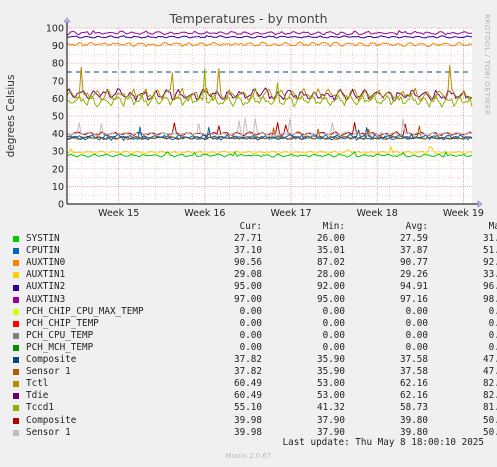  Describe the element at coordinates (490, 275) in the screenshot. I see `legend-max: 33.00` at that location.